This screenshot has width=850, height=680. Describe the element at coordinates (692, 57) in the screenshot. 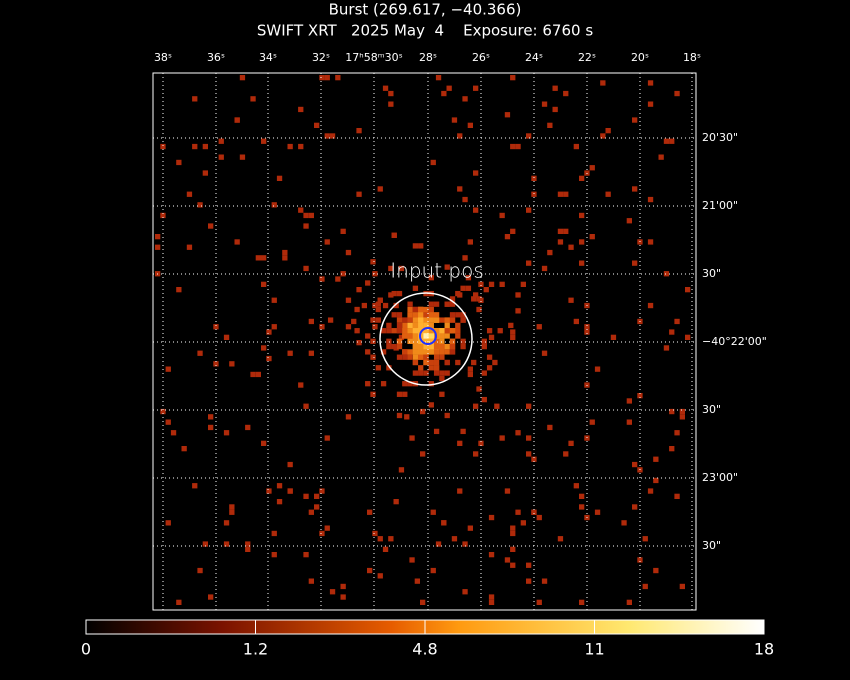

I see `ra-label: 18ˢ` at that location.